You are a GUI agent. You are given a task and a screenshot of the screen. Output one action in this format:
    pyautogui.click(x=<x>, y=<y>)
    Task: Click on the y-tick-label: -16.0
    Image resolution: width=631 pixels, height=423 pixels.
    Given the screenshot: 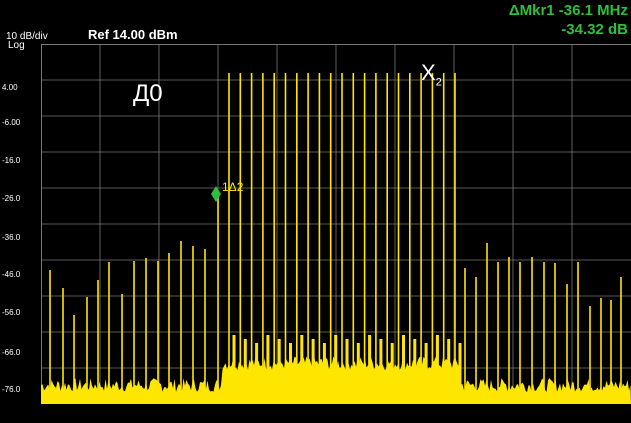 What is the action you would take?
    pyautogui.click(x=11, y=160)
    